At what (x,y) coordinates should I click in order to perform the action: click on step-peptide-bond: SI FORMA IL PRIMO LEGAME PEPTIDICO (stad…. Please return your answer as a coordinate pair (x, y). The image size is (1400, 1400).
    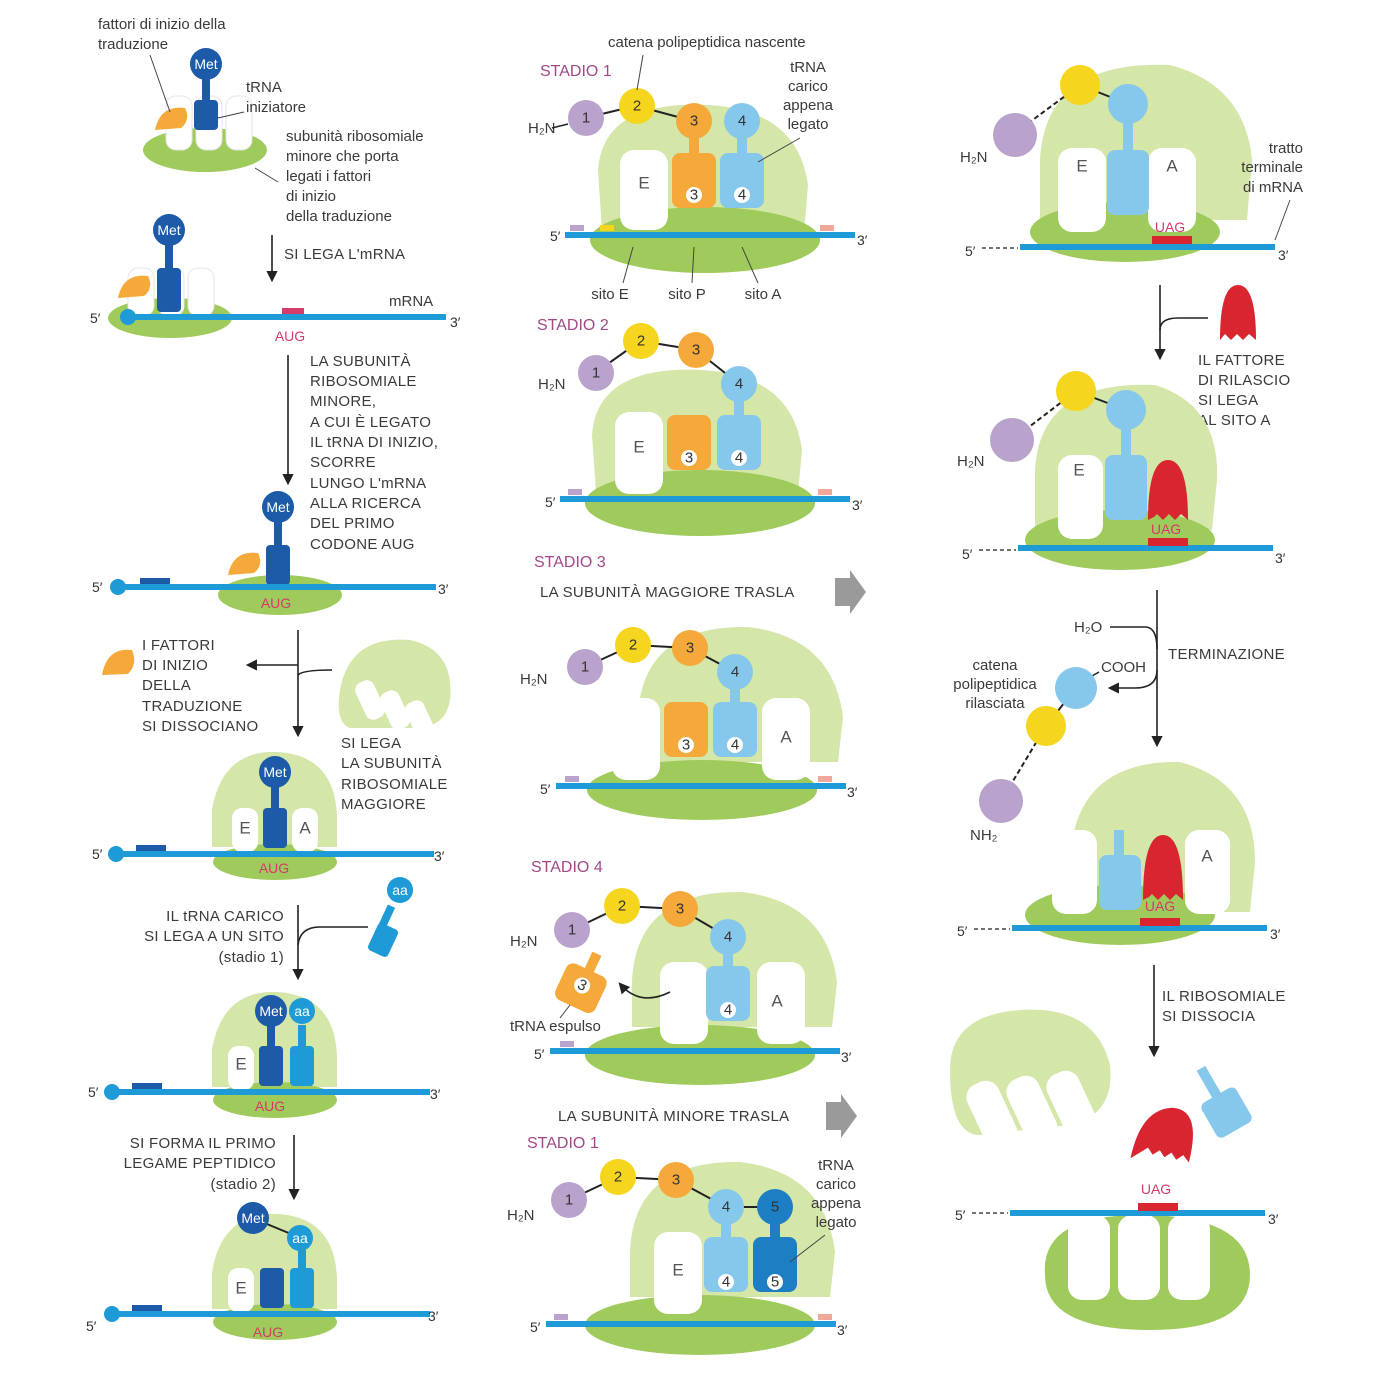
    Looking at the image, I should click on (200, 1164).